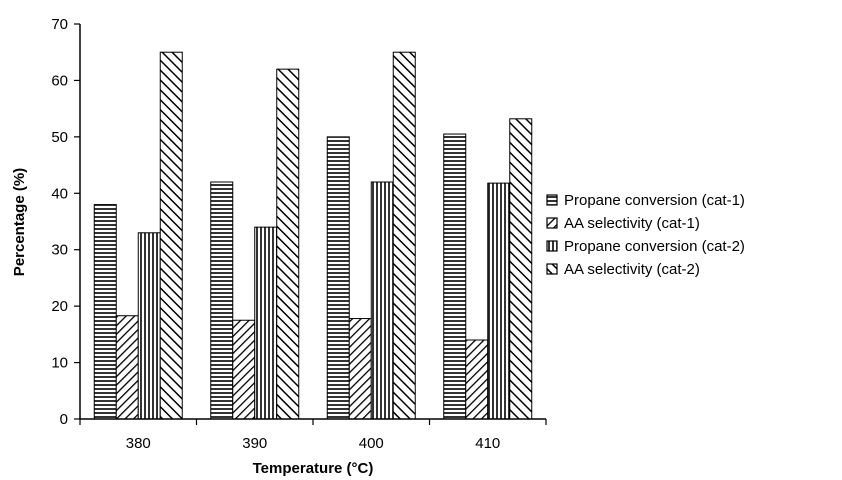  What do you see at coordinates (654, 200) in the screenshot?
I see `legend-label: Propane conversion (cat-1)` at bounding box center [654, 200].